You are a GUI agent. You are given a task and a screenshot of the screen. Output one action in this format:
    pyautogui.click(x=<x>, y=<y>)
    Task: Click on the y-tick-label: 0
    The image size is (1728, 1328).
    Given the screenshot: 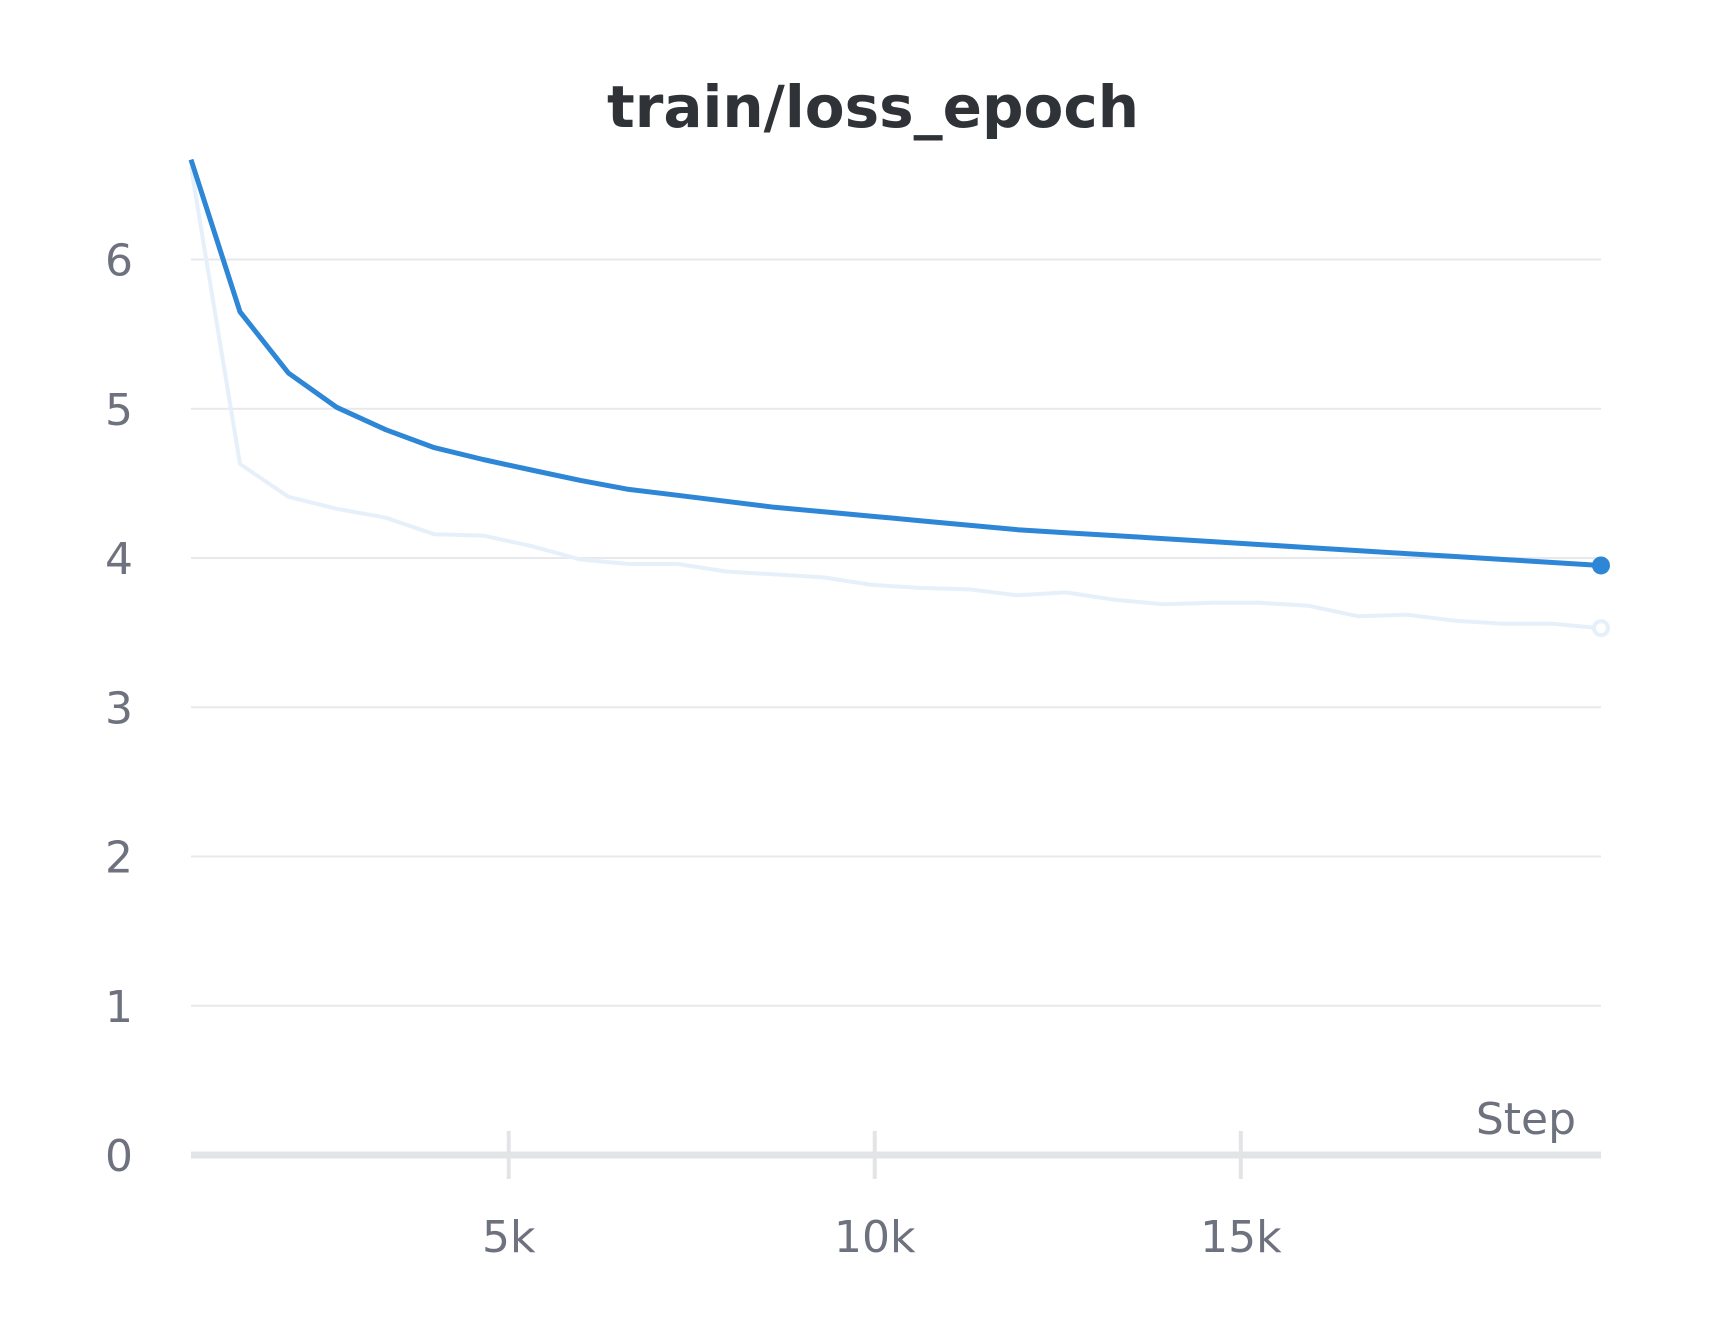 What is the action you would take?
    pyautogui.click(x=119, y=1156)
    